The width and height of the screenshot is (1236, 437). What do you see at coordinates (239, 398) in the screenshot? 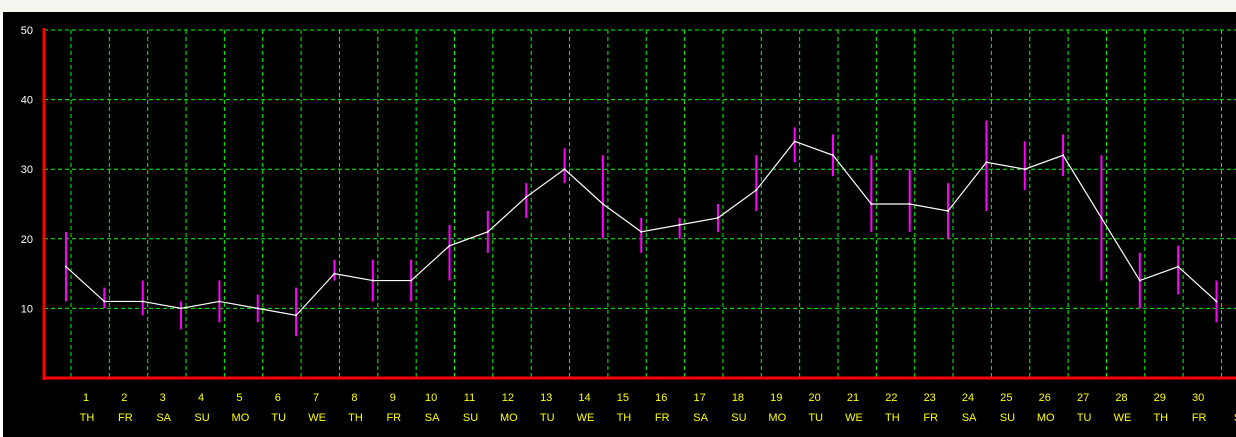
I see `x-date-label: 5` at bounding box center [239, 398].